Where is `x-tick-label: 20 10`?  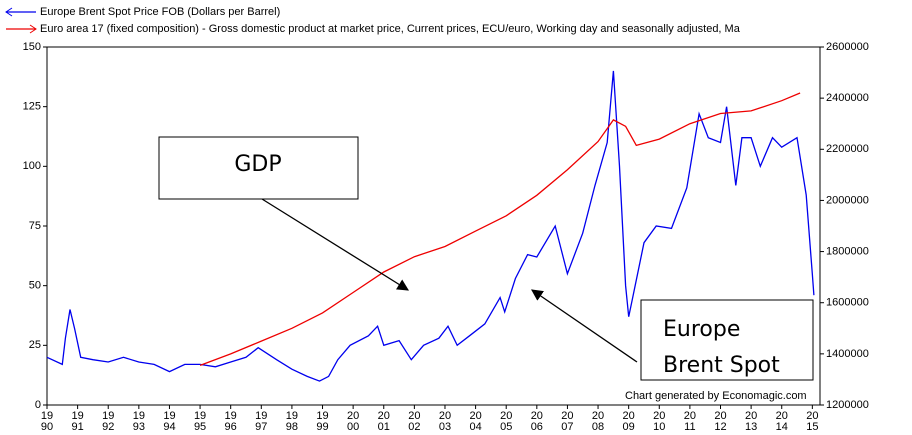
x-tick-label: 20 10 is located at coordinates (659, 421).